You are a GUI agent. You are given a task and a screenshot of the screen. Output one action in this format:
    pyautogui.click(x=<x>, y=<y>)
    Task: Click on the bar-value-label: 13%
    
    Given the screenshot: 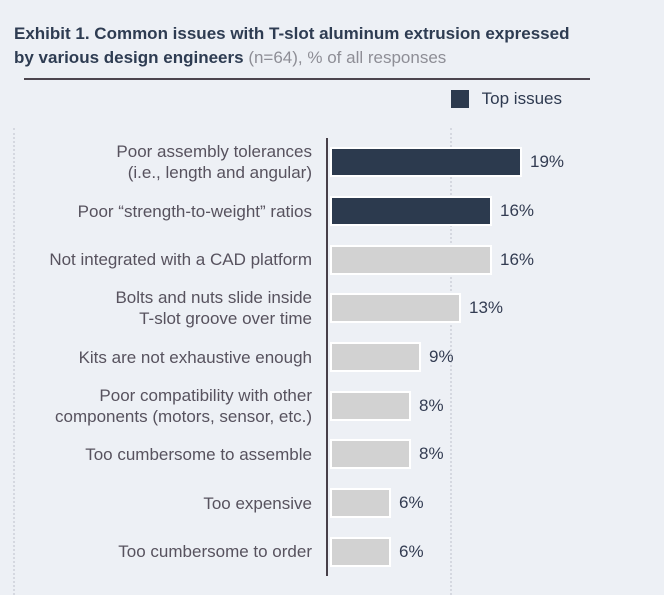 What is the action you would take?
    pyautogui.click(x=486, y=308)
    